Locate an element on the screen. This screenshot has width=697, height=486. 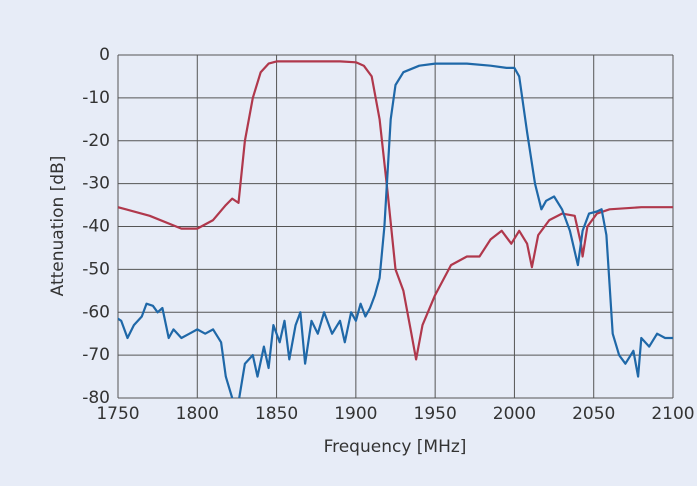
x-axis-label: Frequency [MHz] is located at coordinates (395, 447).